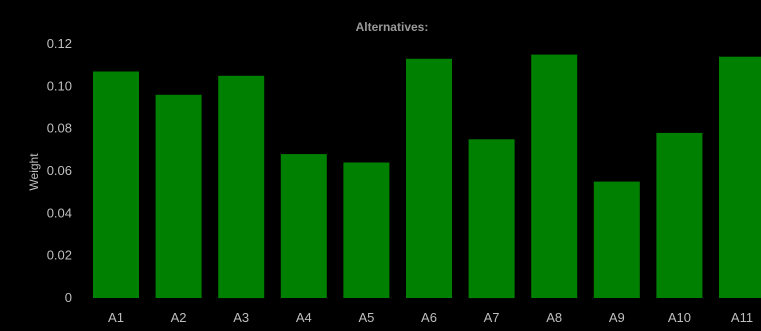 This screenshot has width=761, height=331. What do you see at coordinates (116, 184) in the screenshot?
I see `bar-a1` at bounding box center [116, 184].